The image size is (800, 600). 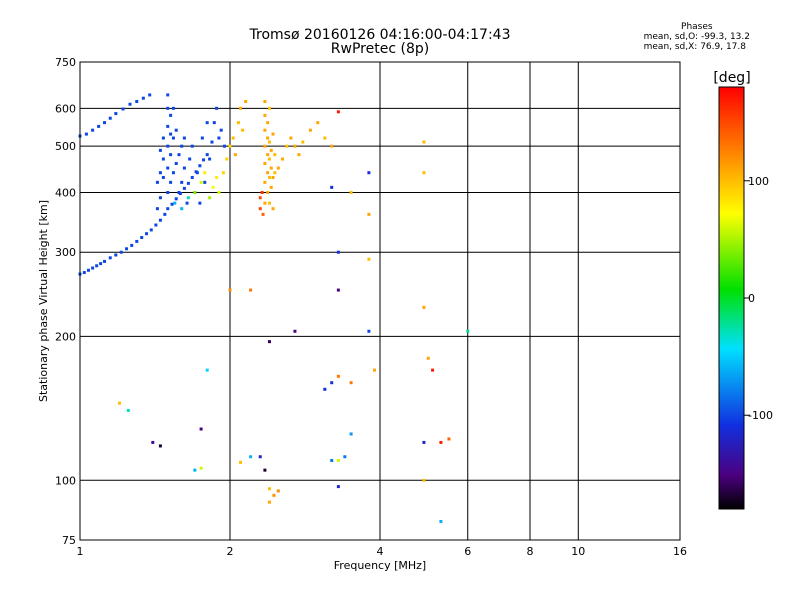 What do you see at coordinates (697, 27) in the screenshot?
I see `phase-stats-heading: Phases` at bounding box center [697, 27].